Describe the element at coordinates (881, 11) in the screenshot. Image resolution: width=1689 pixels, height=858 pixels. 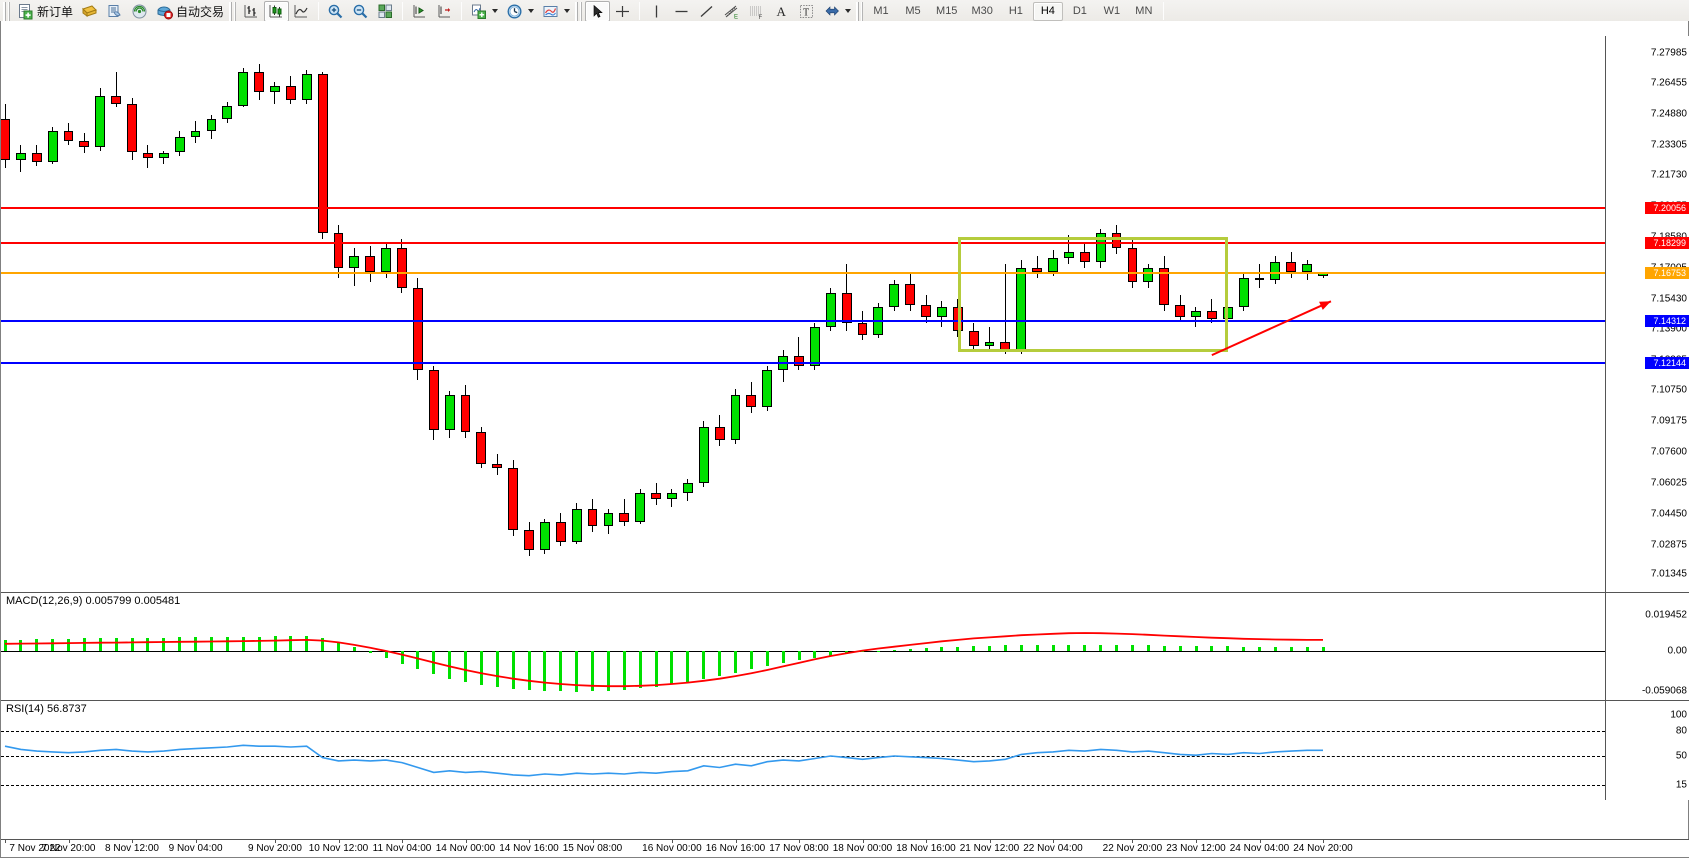
I see `timeframe-button-m1: M1` at that location.